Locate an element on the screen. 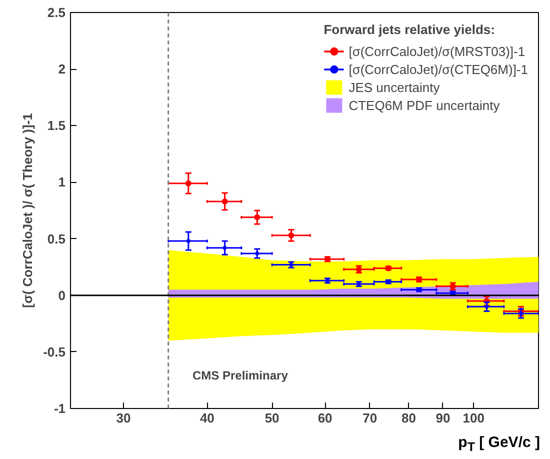 The image size is (550, 459). x-tick-label: 70 is located at coordinates (370, 418).